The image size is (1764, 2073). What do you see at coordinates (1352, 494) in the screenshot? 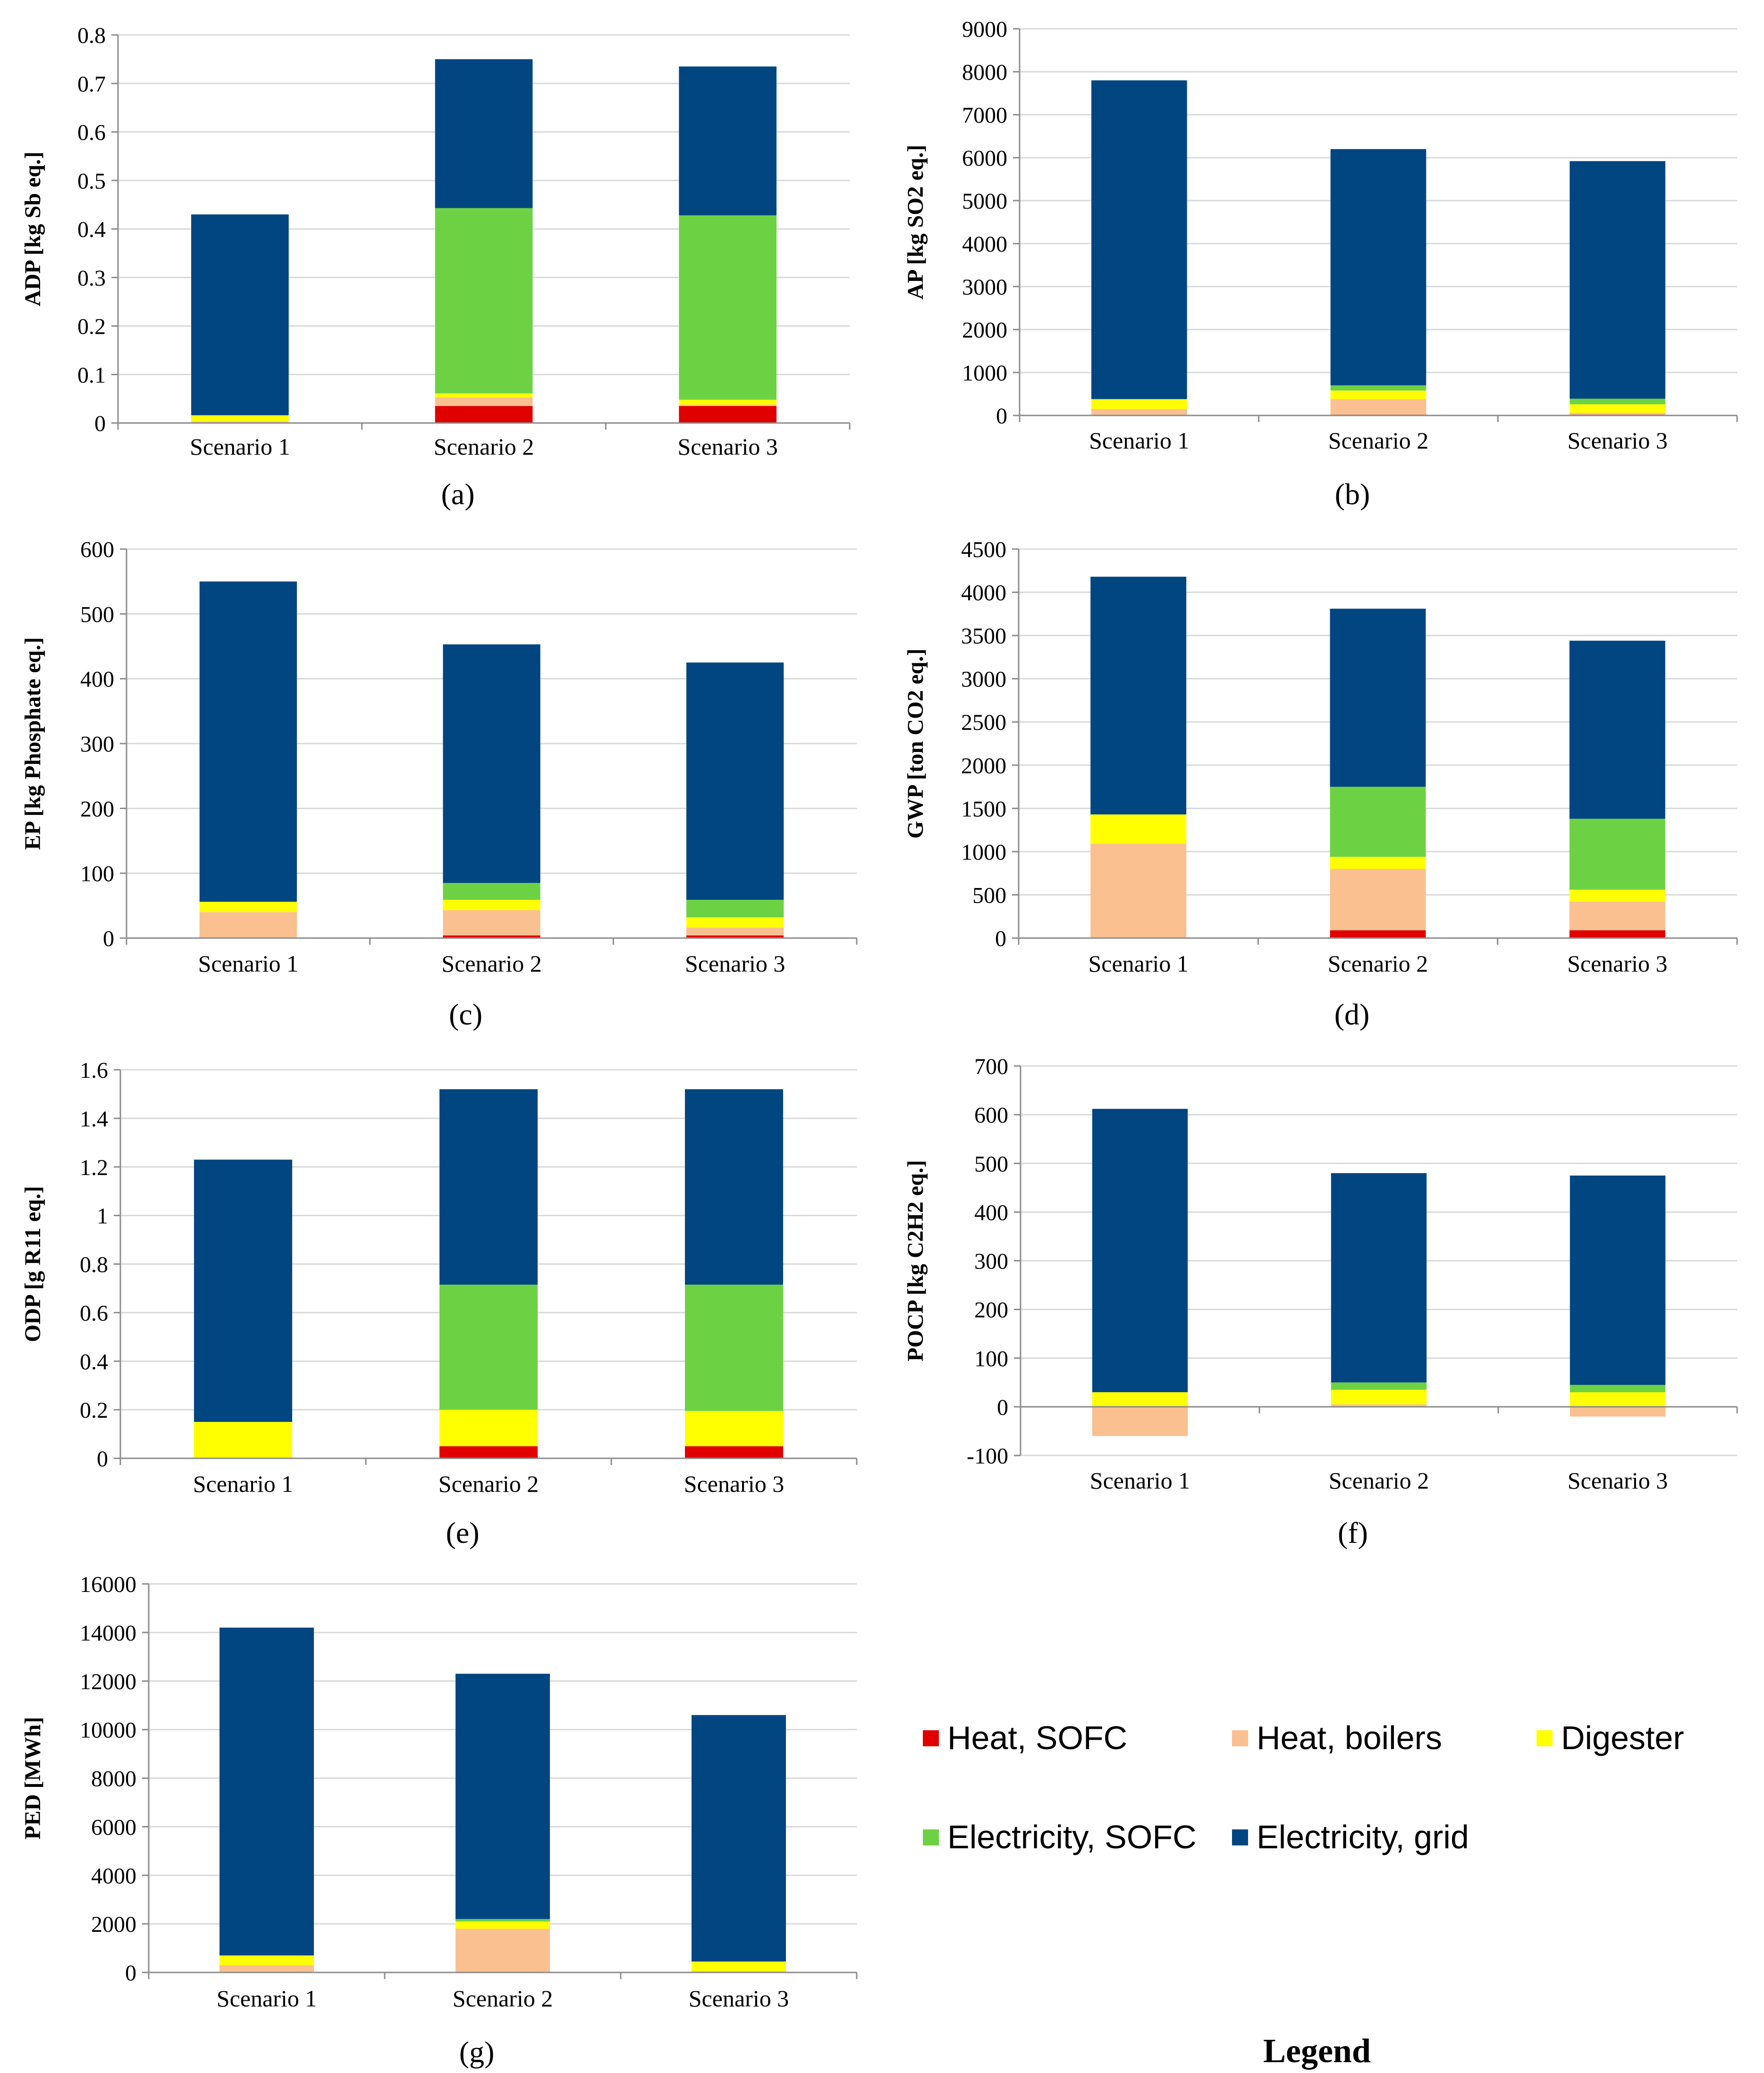
I see `panel-label: (b)` at bounding box center [1352, 494].